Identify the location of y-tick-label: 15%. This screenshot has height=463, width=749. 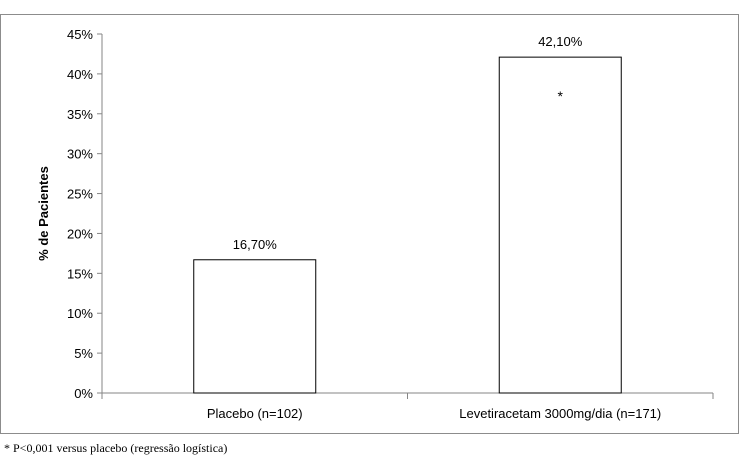
(80, 273).